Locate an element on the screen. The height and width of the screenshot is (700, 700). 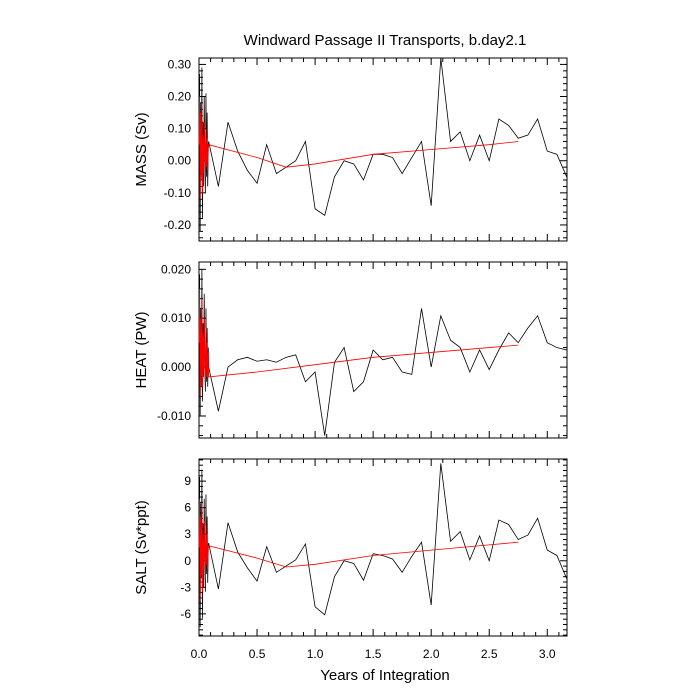
chart-title: Windward Passage II Transports, b.day2.1 is located at coordinates (385, 40).